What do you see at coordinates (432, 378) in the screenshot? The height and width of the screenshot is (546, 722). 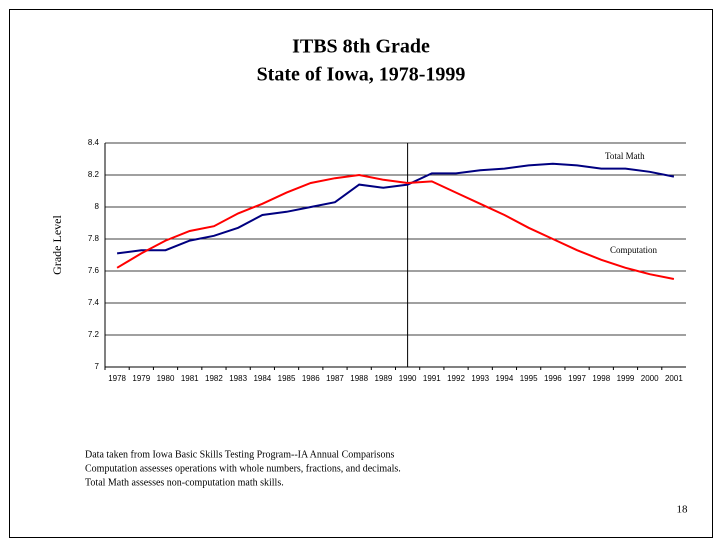 I see `x-tick-label: 1991` at bounding box center [432, 378].